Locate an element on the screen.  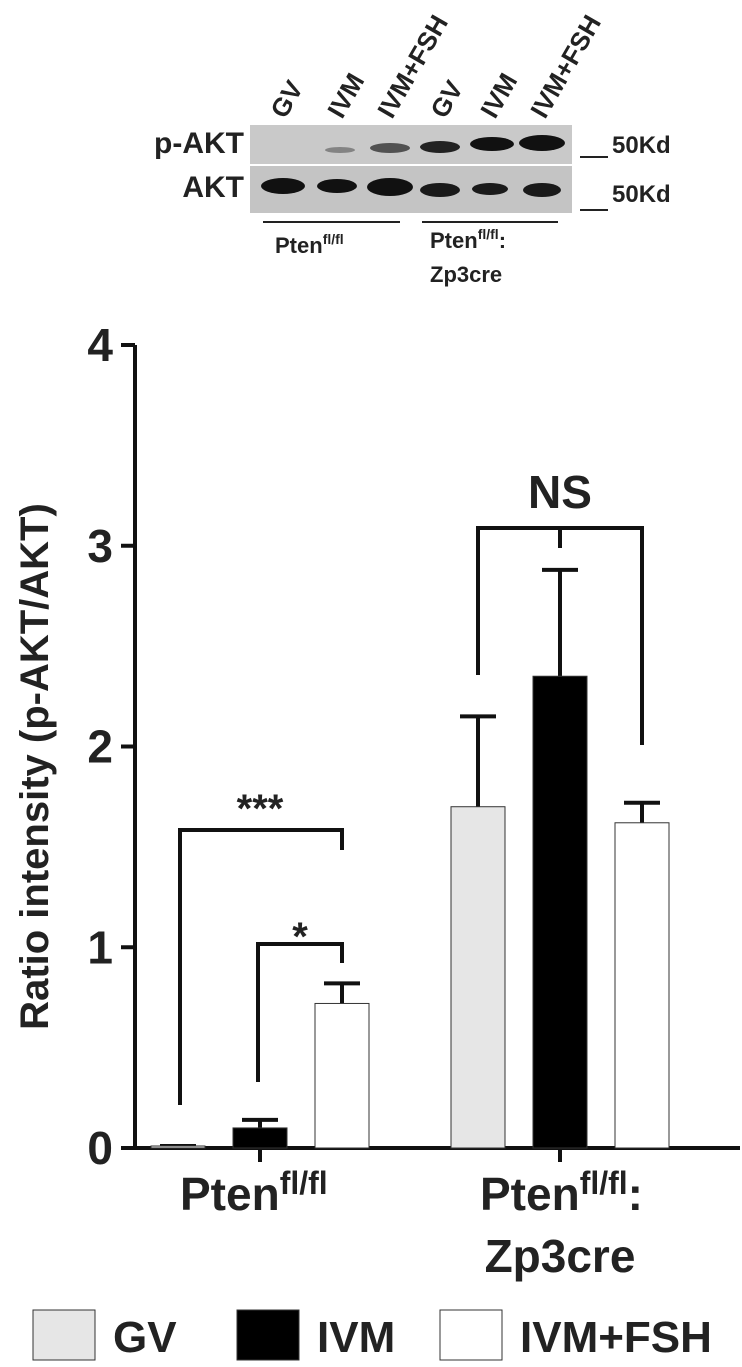
y-axis-label: Ratio intensity (p-AKT/AKT) is located at coordinates (35, 766).